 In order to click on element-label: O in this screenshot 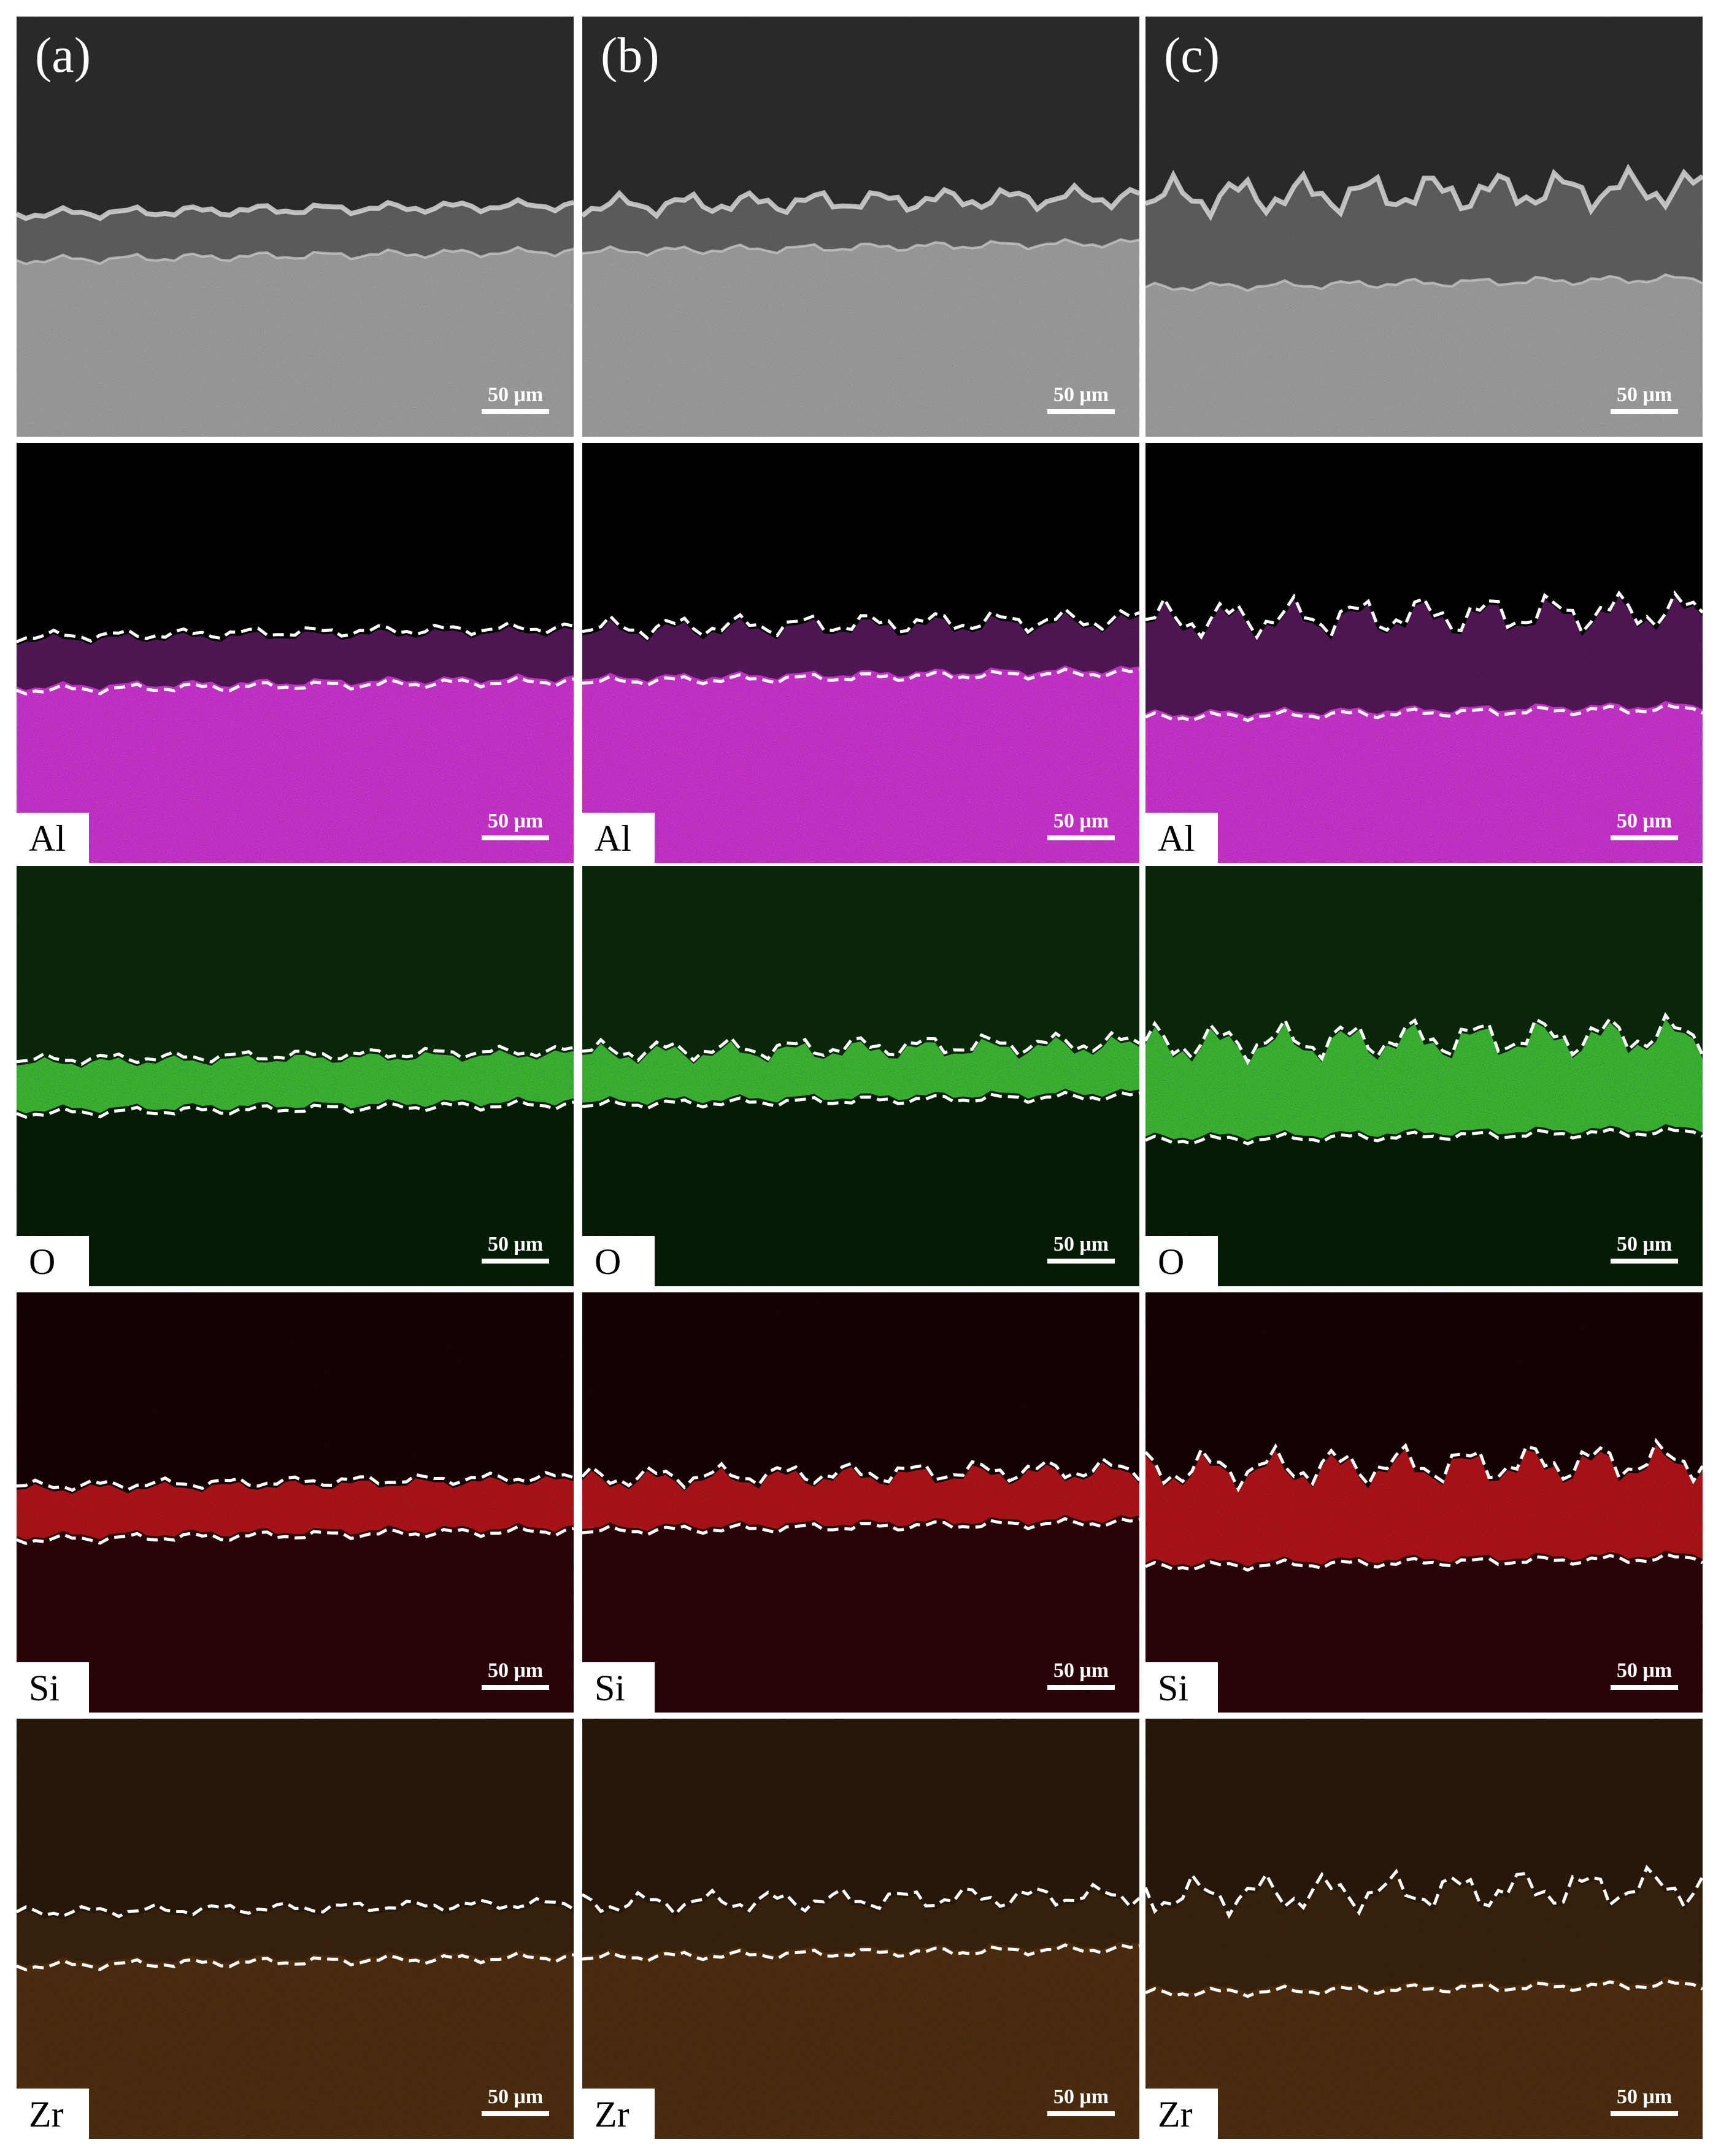, I will do `click(608, 1261)`.